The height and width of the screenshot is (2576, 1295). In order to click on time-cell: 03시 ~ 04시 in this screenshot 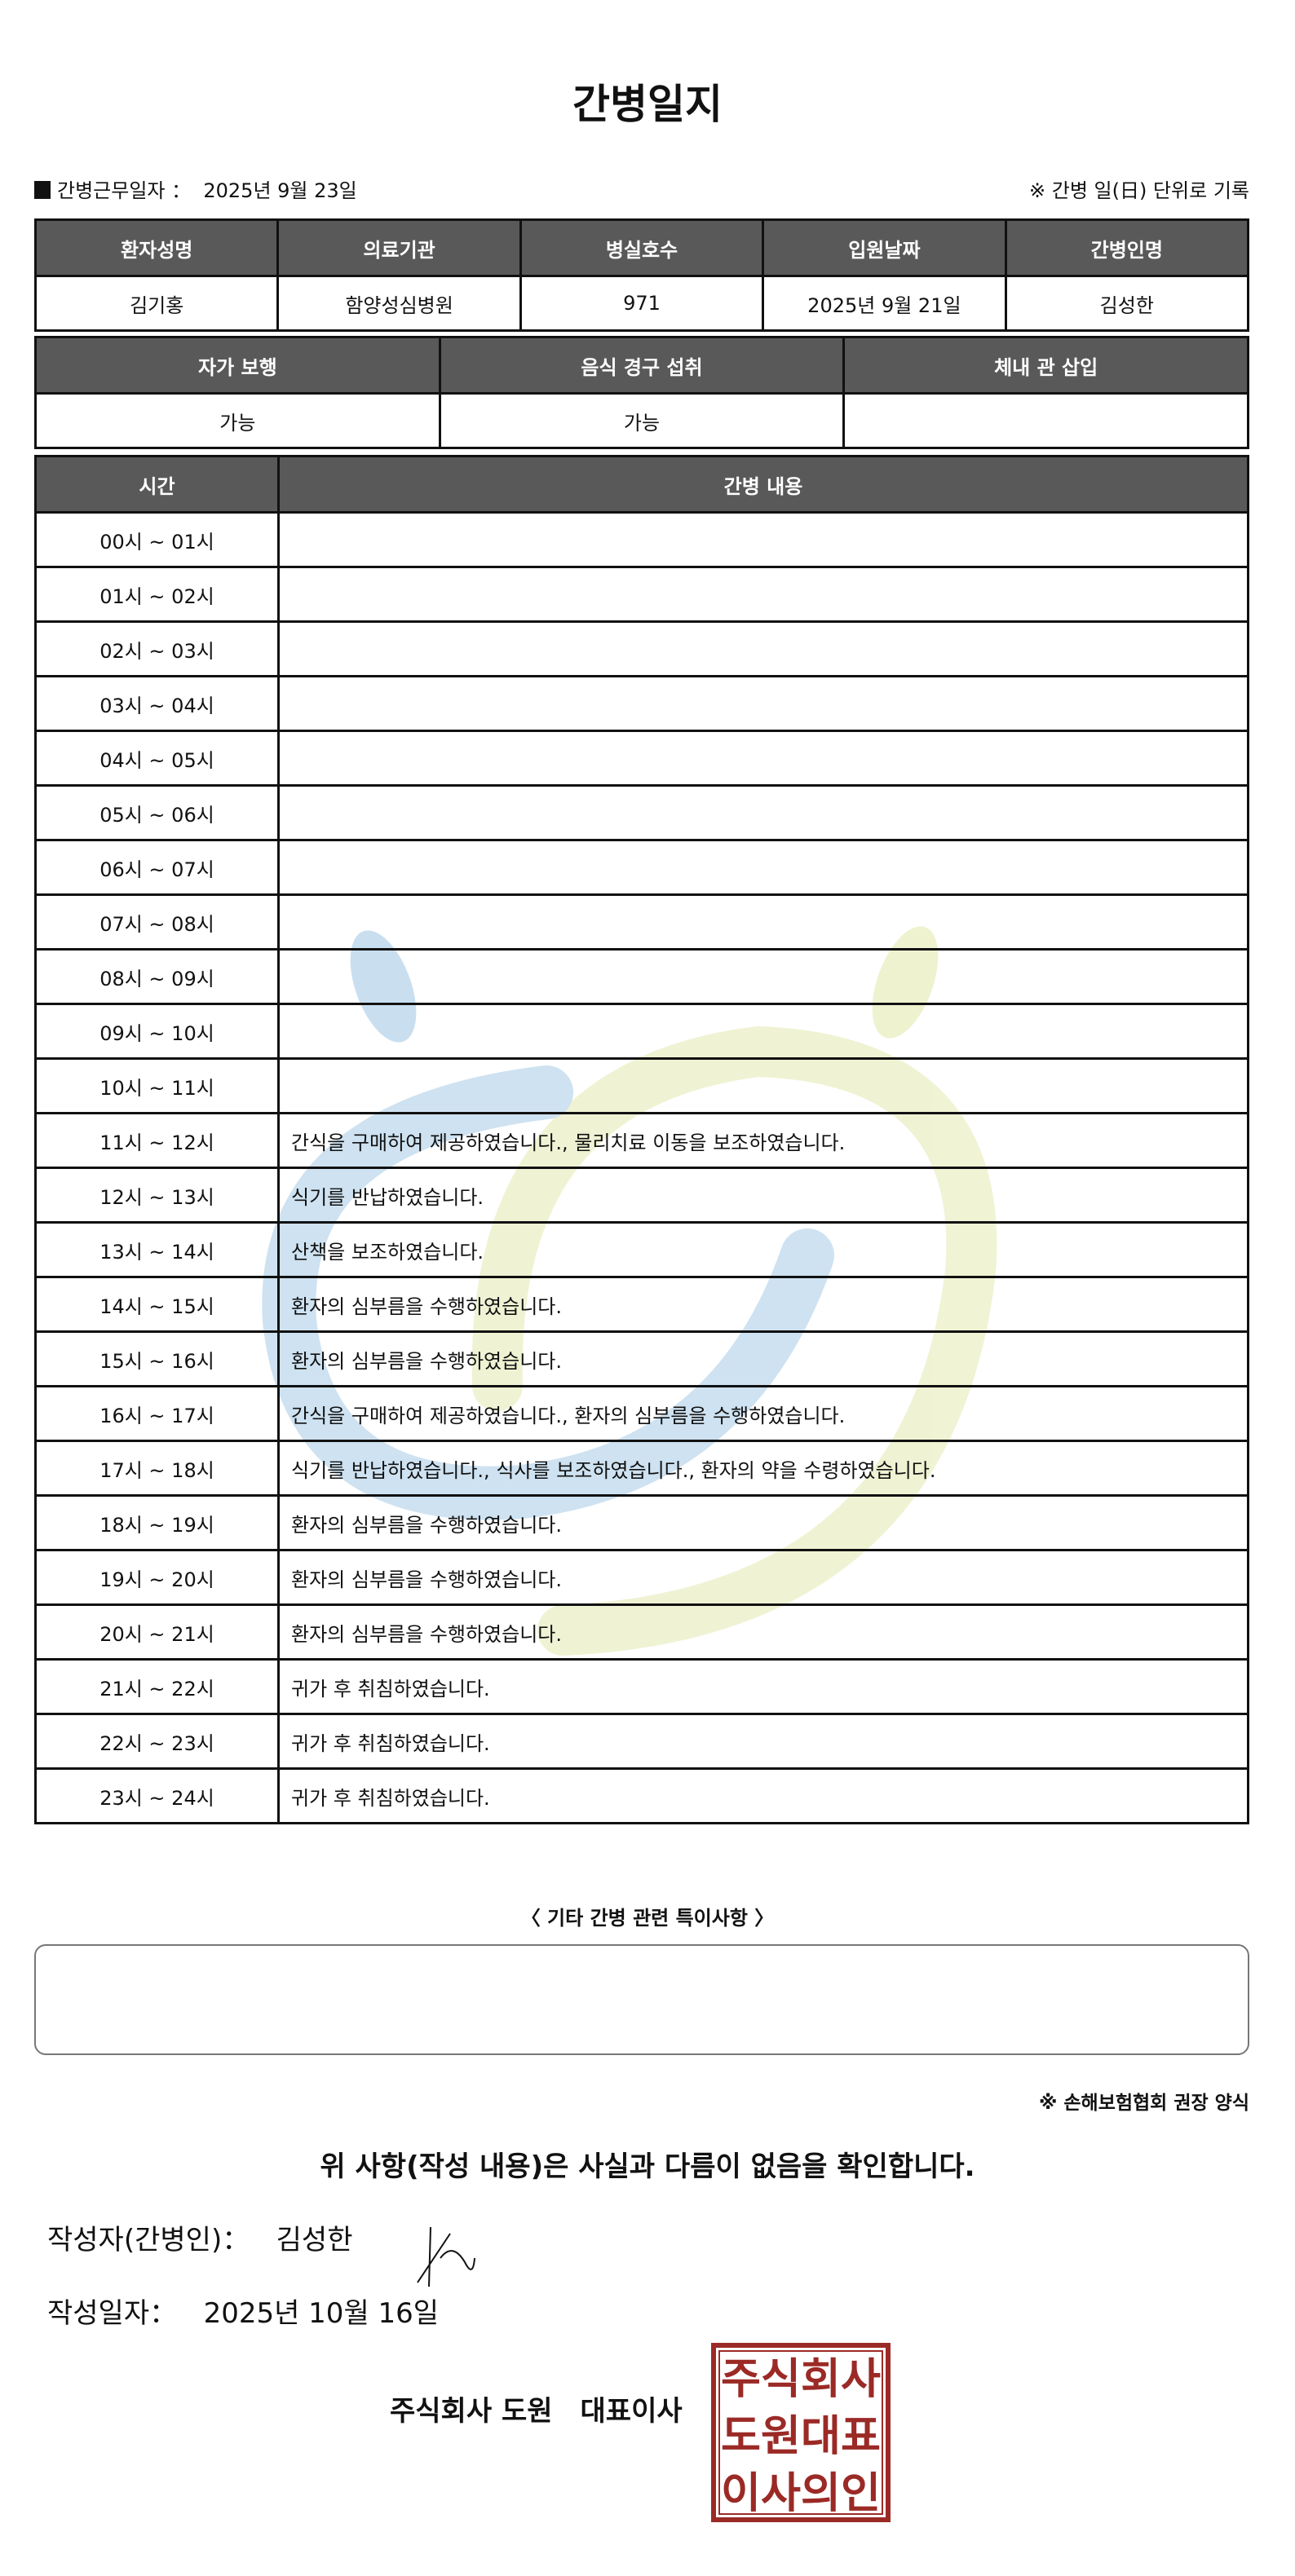, I will do `click(157, 703)`.